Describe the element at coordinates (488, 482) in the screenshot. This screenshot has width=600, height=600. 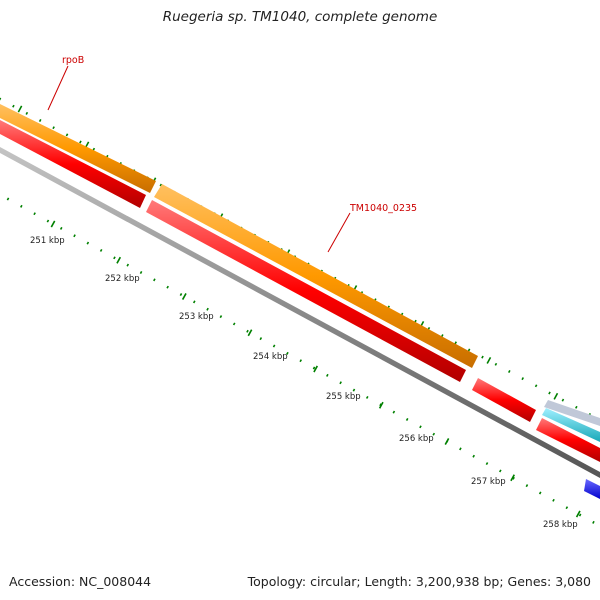
I see `kbp-label: 257 kbp` at that location.